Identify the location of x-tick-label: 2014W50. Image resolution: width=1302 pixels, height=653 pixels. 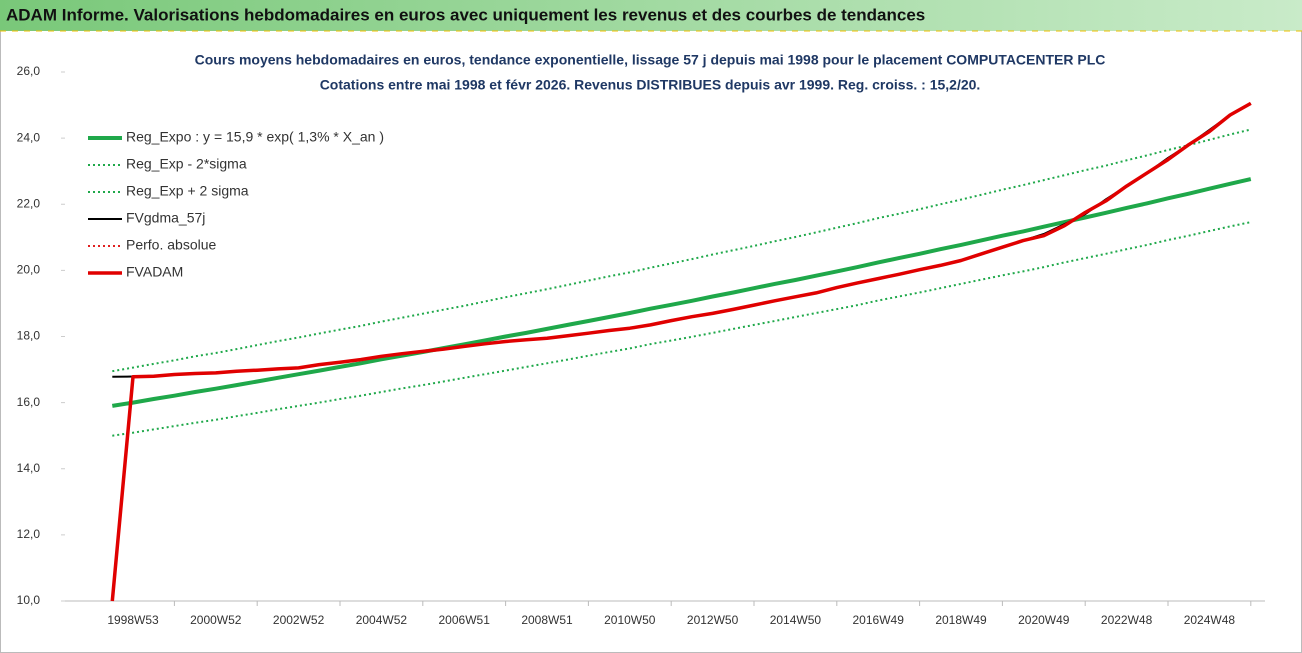
(796, 620).